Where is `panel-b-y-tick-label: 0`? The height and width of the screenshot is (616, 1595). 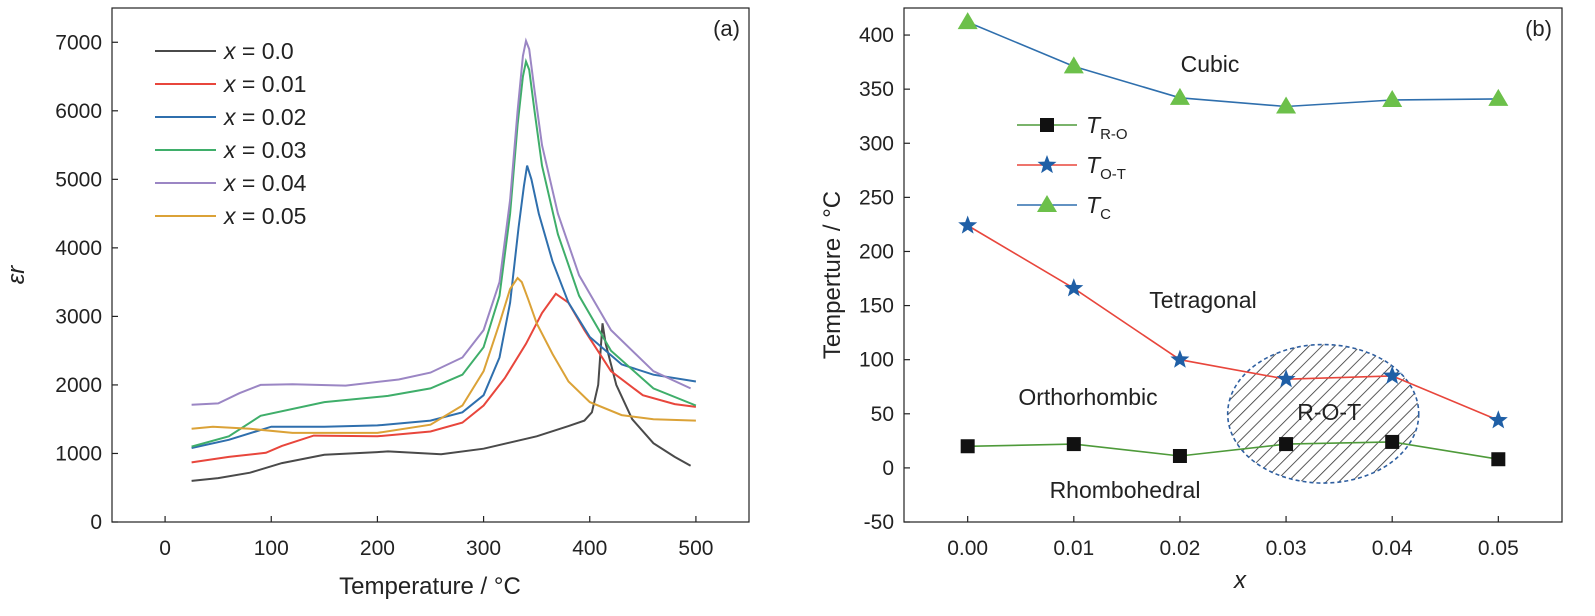 panel-b-y-tick-label: 0 is located at coordinates (888, 468).